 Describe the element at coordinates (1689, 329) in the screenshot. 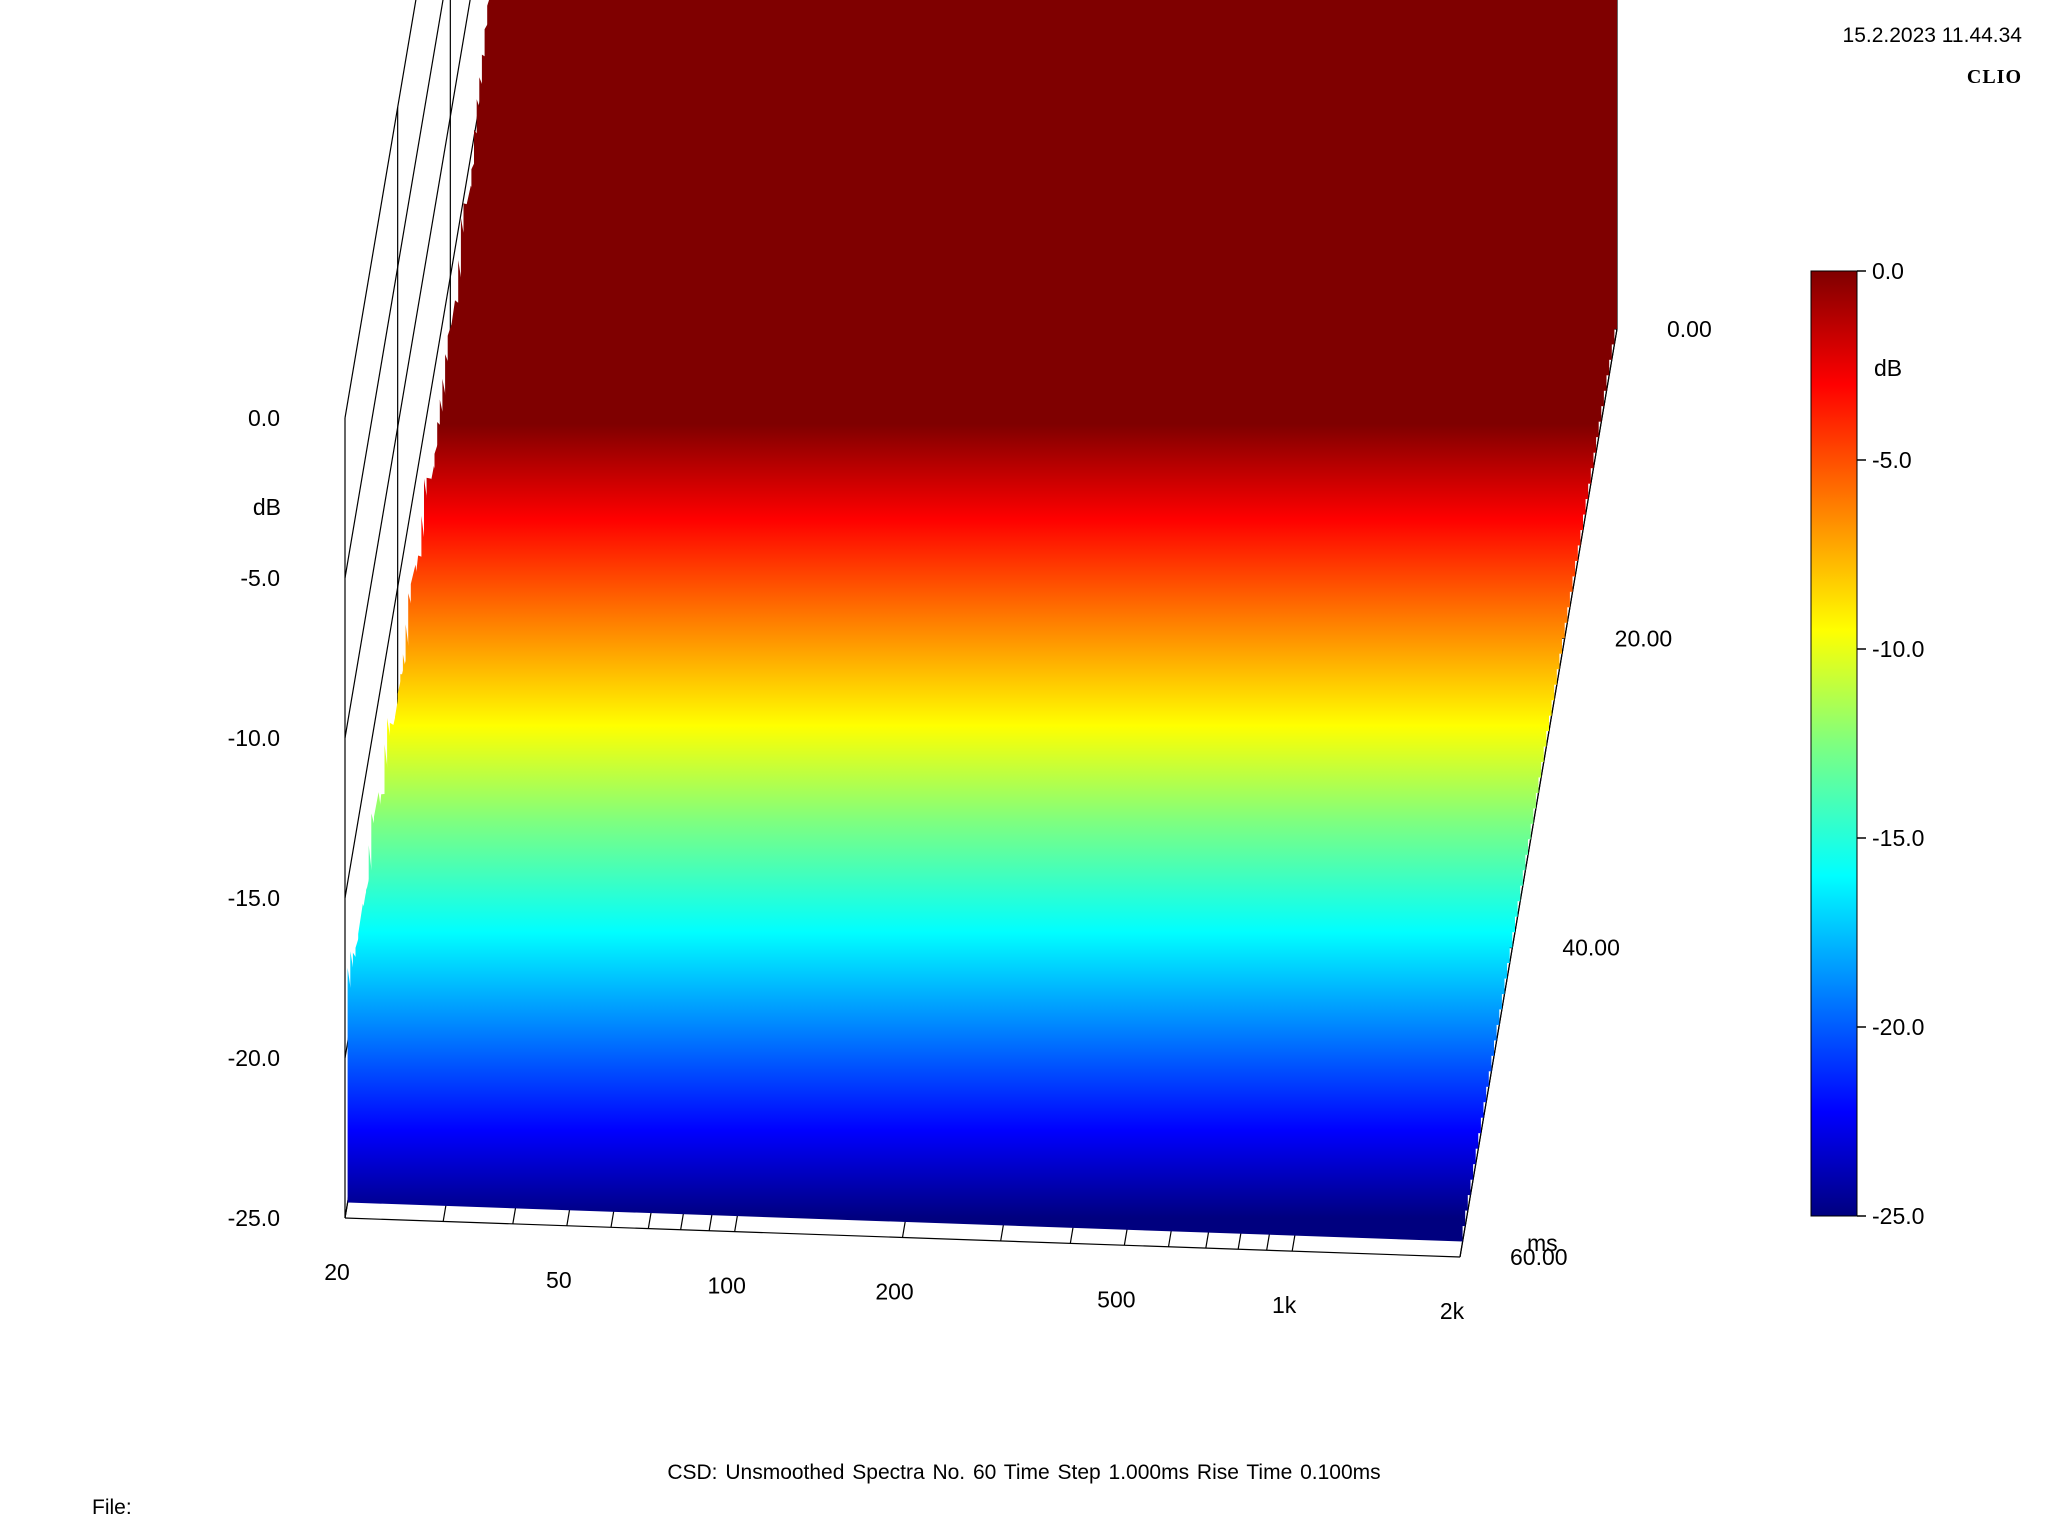

I see `z-tick-label: 0.00` at that location.